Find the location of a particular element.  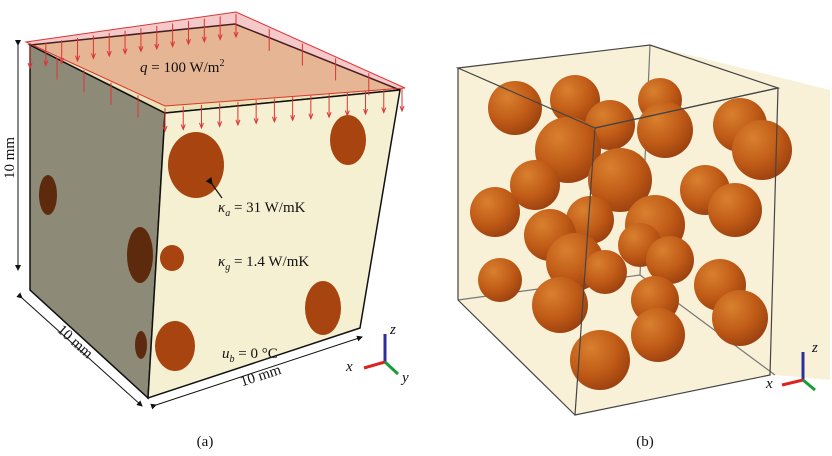

caption-b: (b) is located at coordinates (645, 442).